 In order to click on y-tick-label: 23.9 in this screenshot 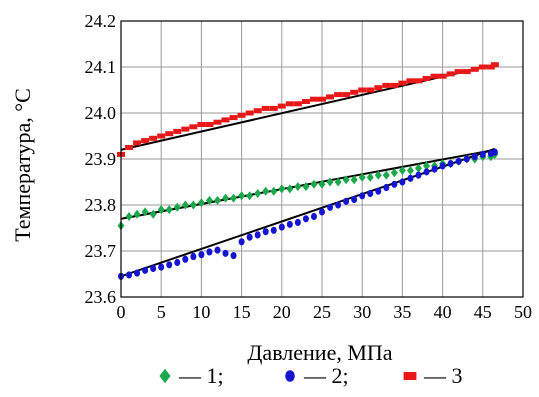, I will do `click(101, 159)`.